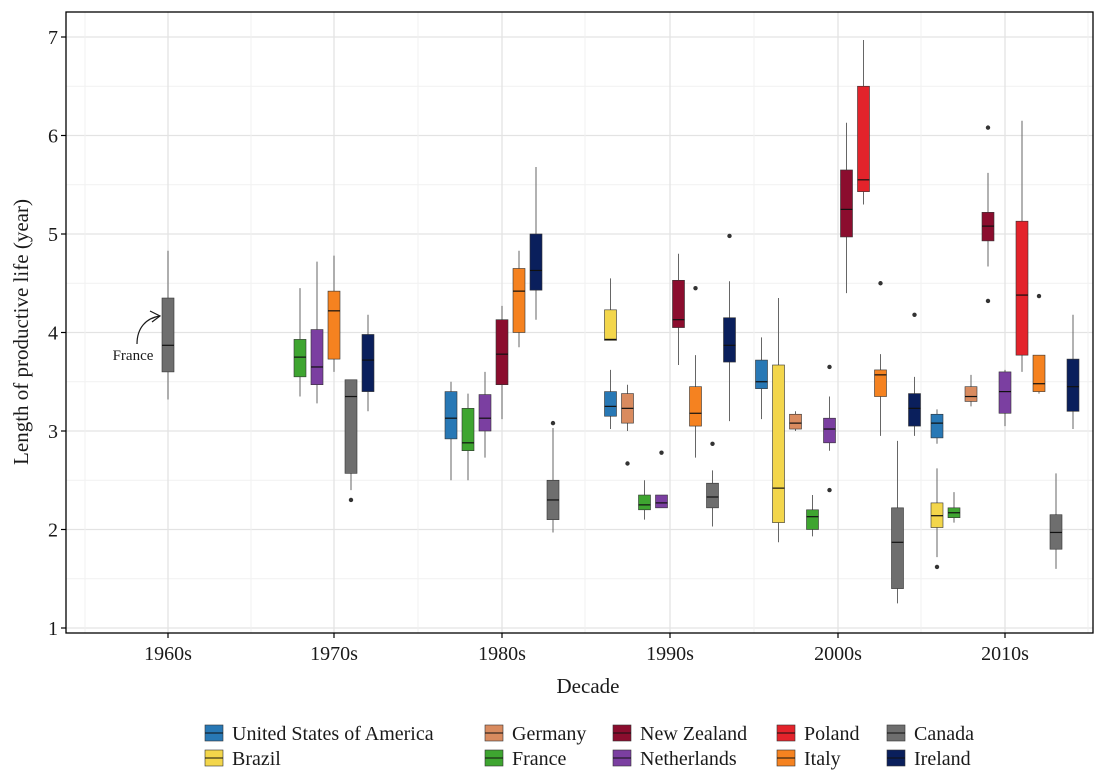 Image resolution: width=1099 pixels, height=772 pixels. What do you see at coordinates (502, 654) in the screenshot?
I see `x-tick-label: 1980s` at bounding box center [502, 654].